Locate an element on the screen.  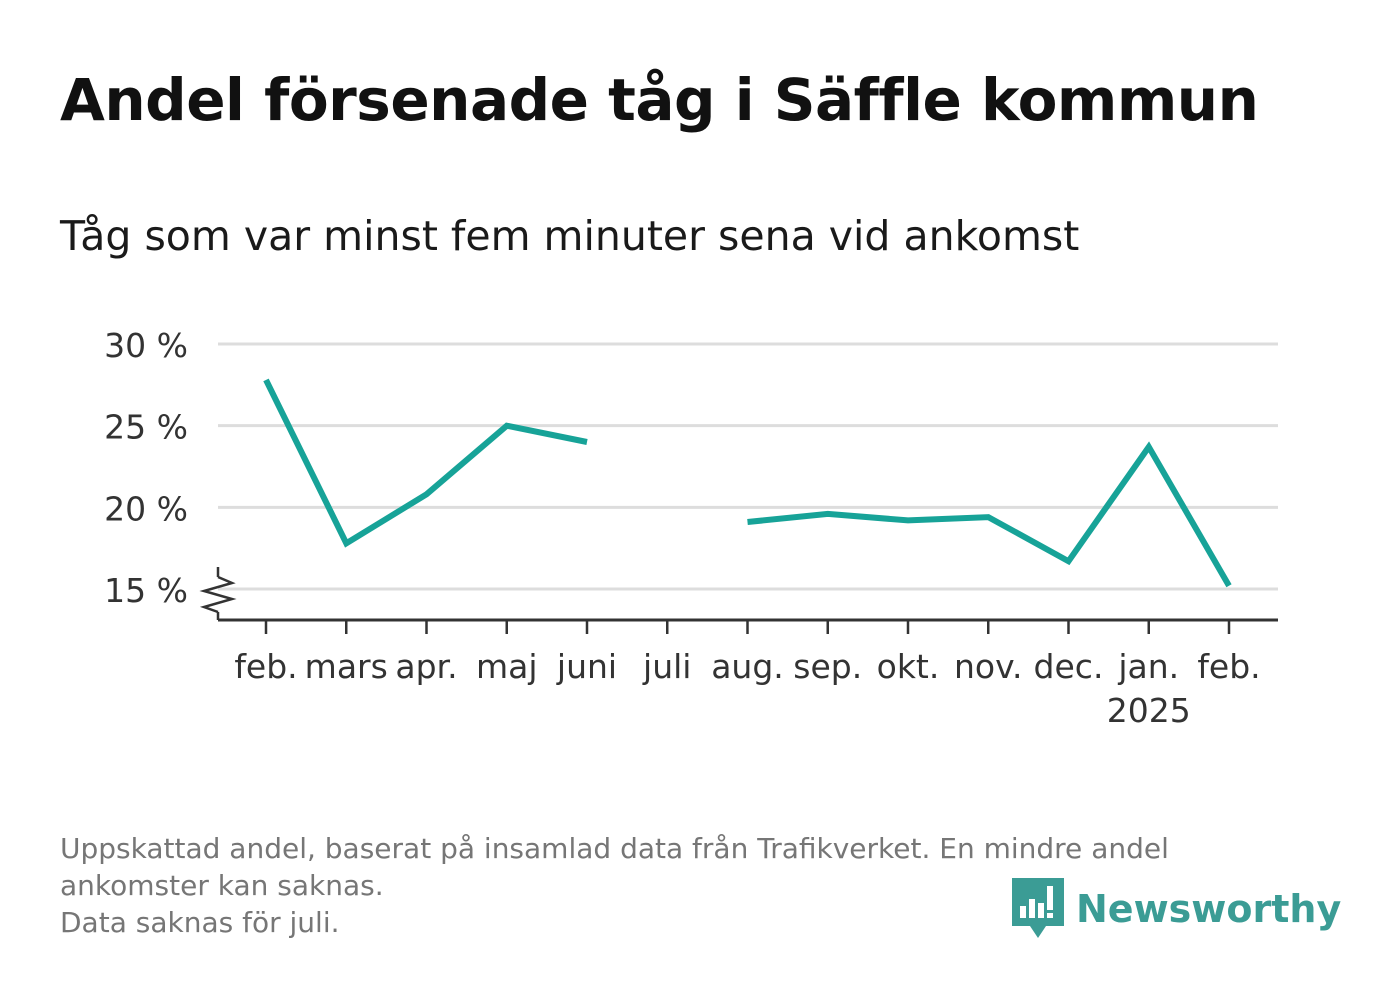
x-tick-label-2: apr. is located at coordinates (426, 666).